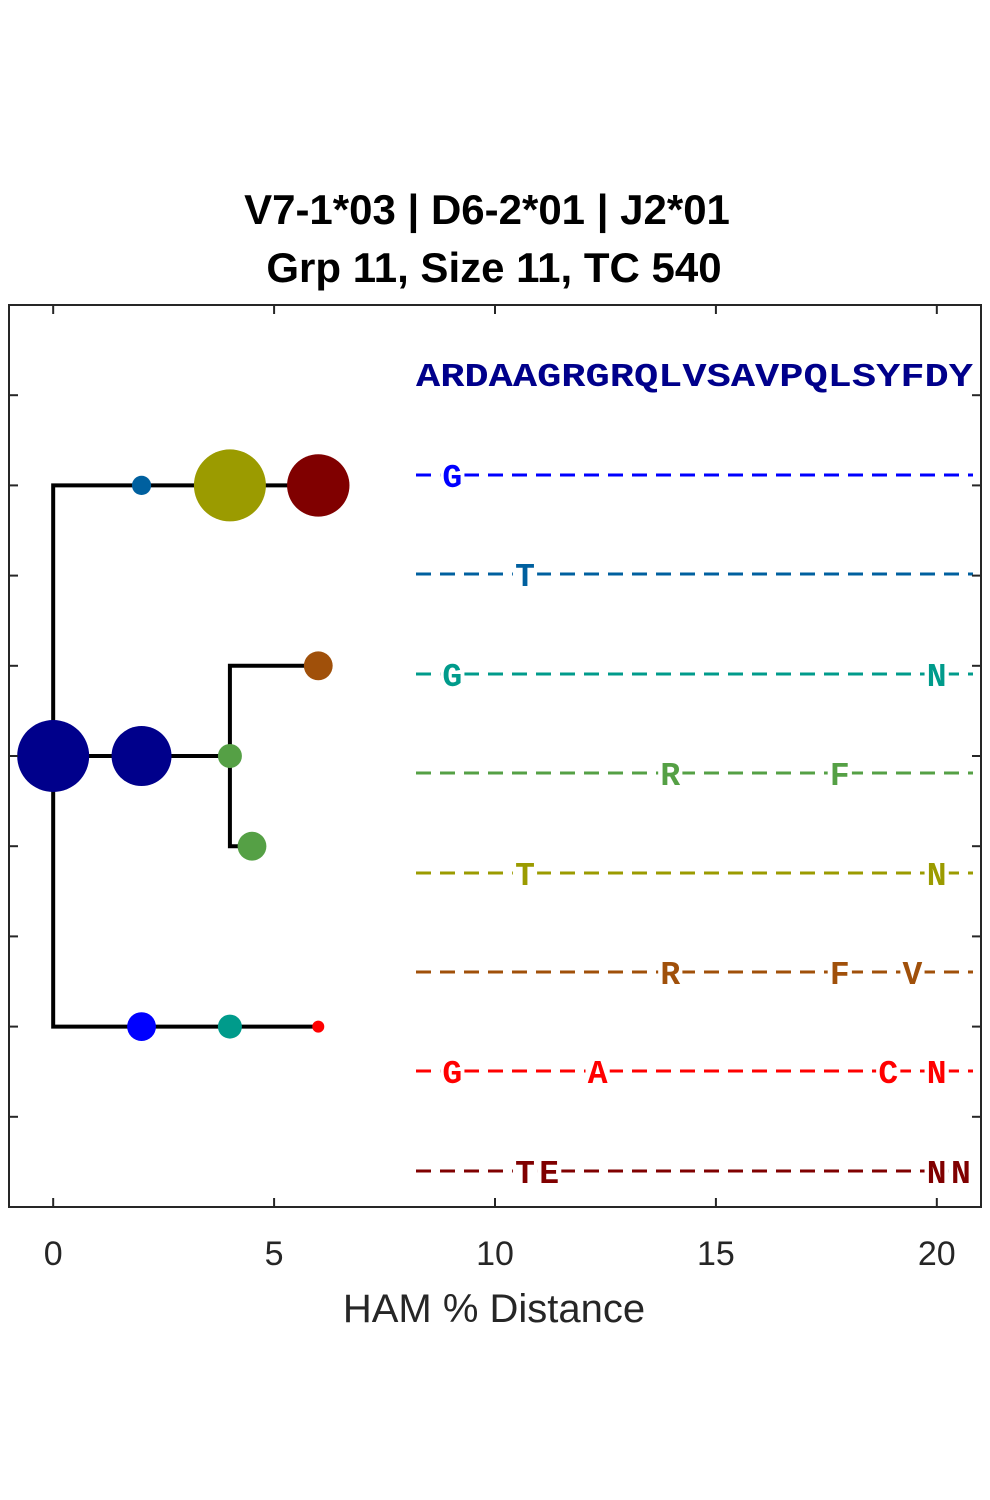 This screenshot has height=1500, width=990. What do you see at coordinates (274, 1254) in the screenshot?
I see `x-tick-label: 5` at bounding box center [274, 1254].